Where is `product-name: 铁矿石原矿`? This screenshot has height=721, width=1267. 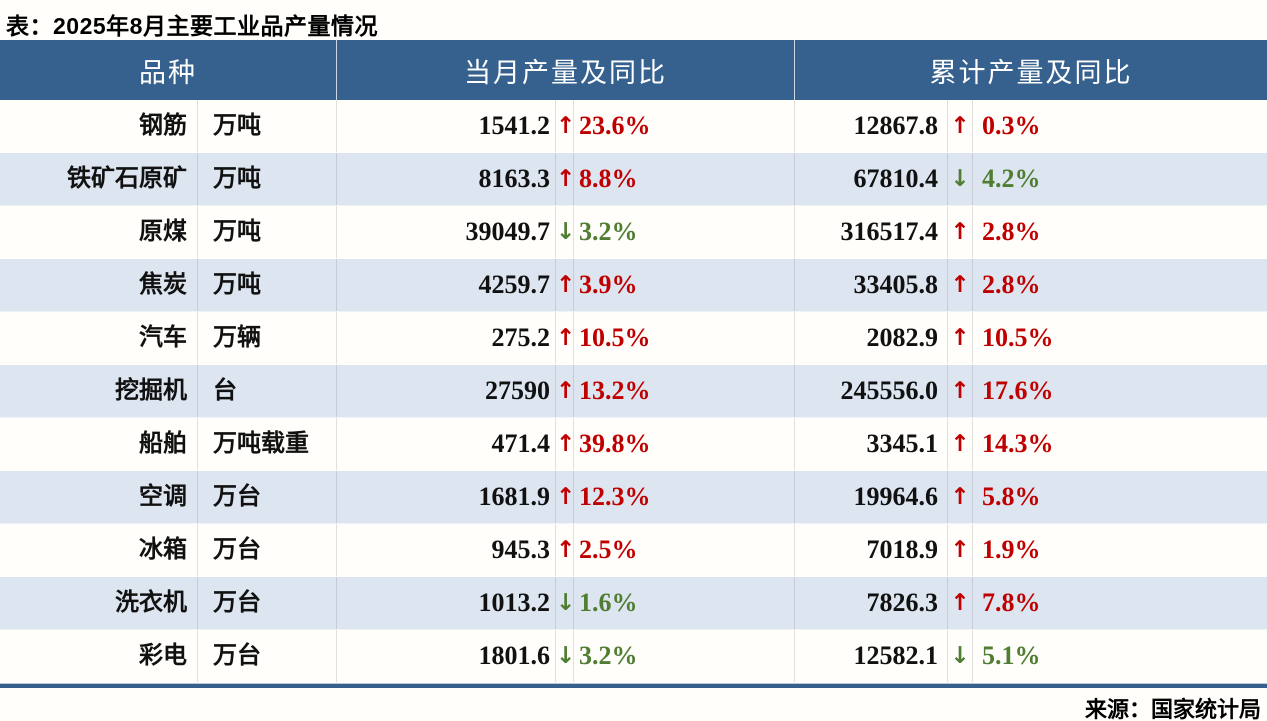 product-name: 铁矿石原矿 is located at coordinates (99, 179).